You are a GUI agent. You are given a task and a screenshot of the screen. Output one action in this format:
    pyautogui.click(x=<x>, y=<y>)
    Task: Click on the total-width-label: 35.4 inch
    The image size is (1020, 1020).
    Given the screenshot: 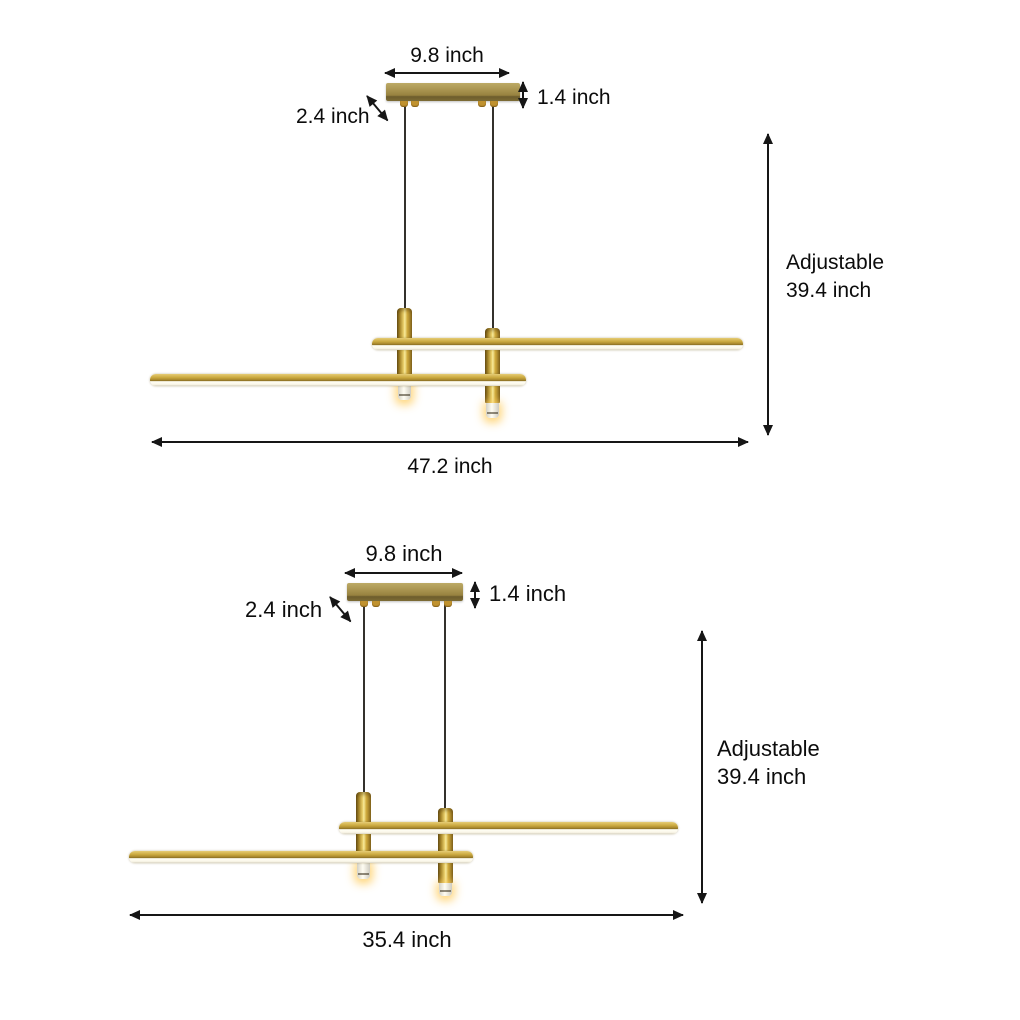 What is the action you would take?
    pyautogui.click(x=407, y=939)
    